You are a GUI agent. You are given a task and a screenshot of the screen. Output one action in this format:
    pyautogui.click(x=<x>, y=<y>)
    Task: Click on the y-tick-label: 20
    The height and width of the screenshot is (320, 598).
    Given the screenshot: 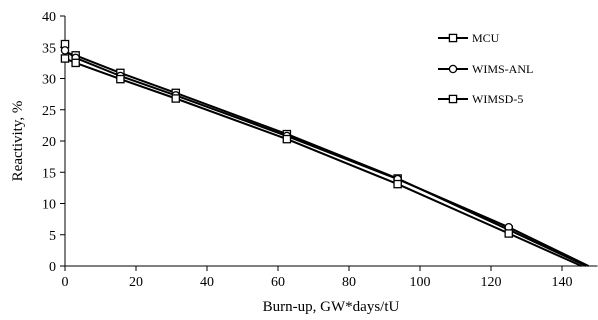 What is the action you would take?
    pyautogui.click(x=49, y=142)
    